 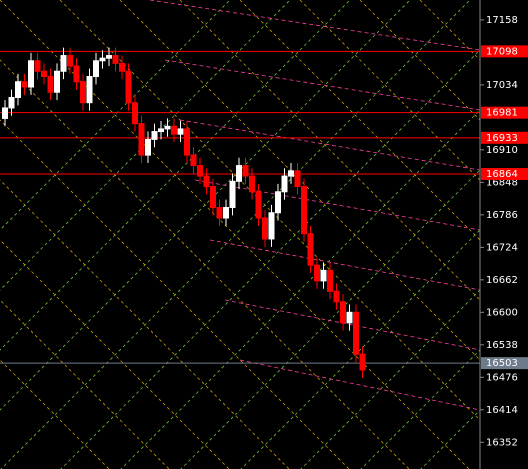 I want to click on y-tick-label: 16786, so click(x=502, y=215).